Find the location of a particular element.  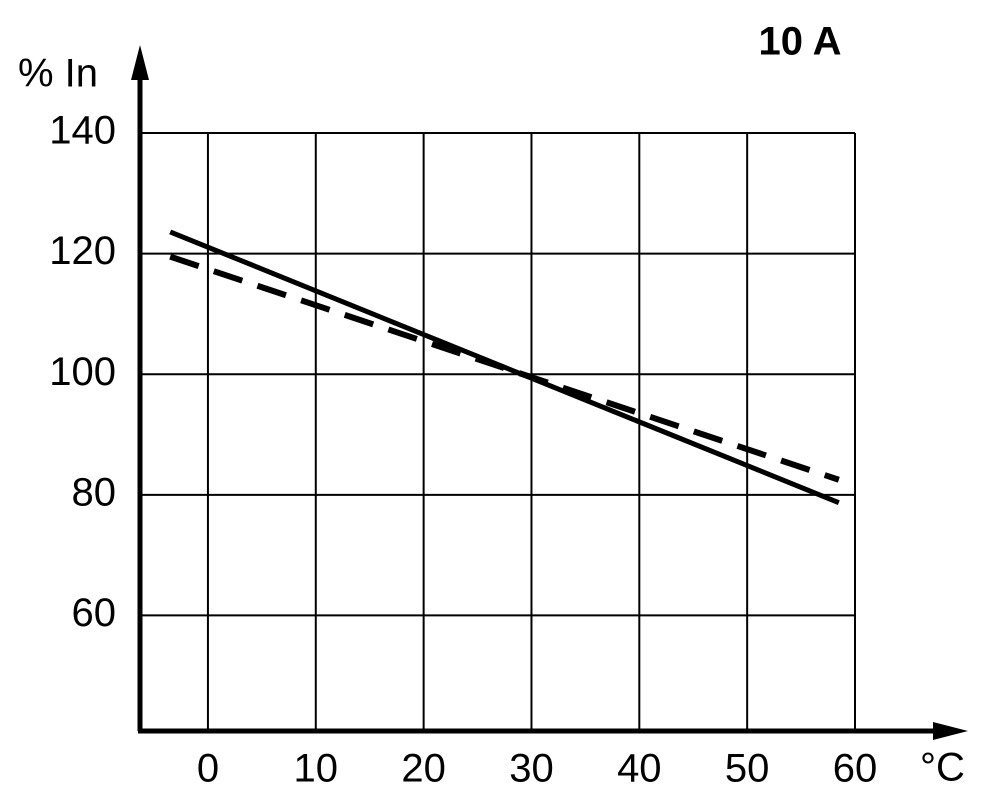

chart-title: 10 A is located at coordinates (799, 42).